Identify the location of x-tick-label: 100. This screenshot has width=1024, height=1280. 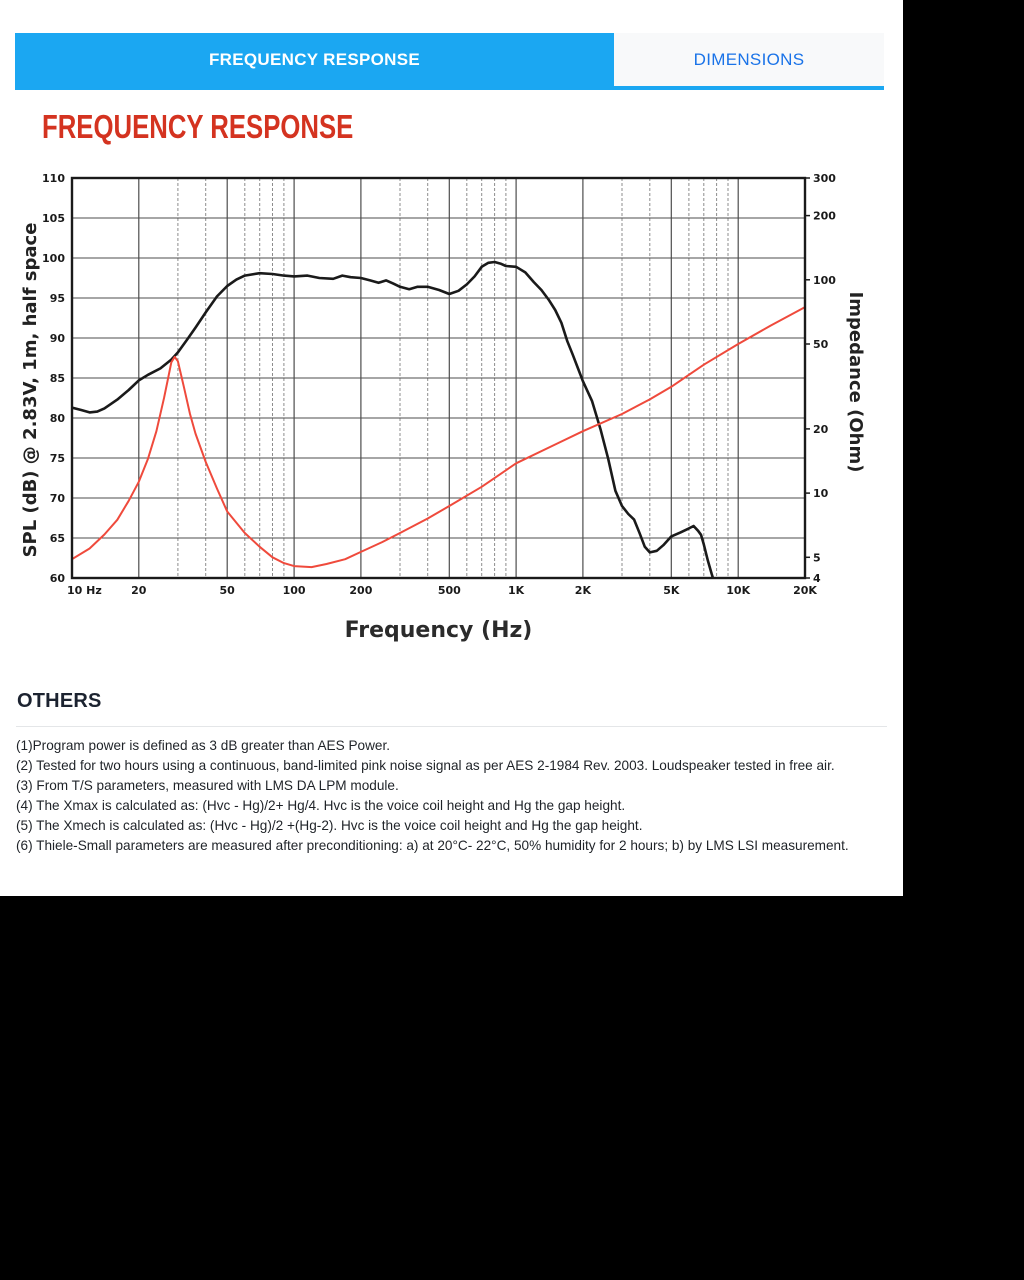
(294, 590).